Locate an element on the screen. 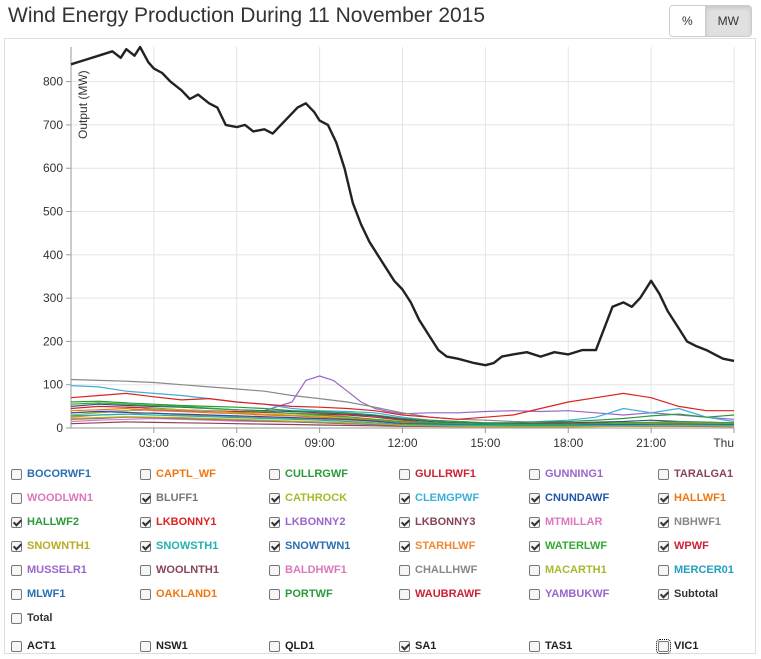 Image resolution: width=761 pixels, height=659 pixels. legend-item-hallwf2: HALLWF2 is located at coordinates (45, 522).